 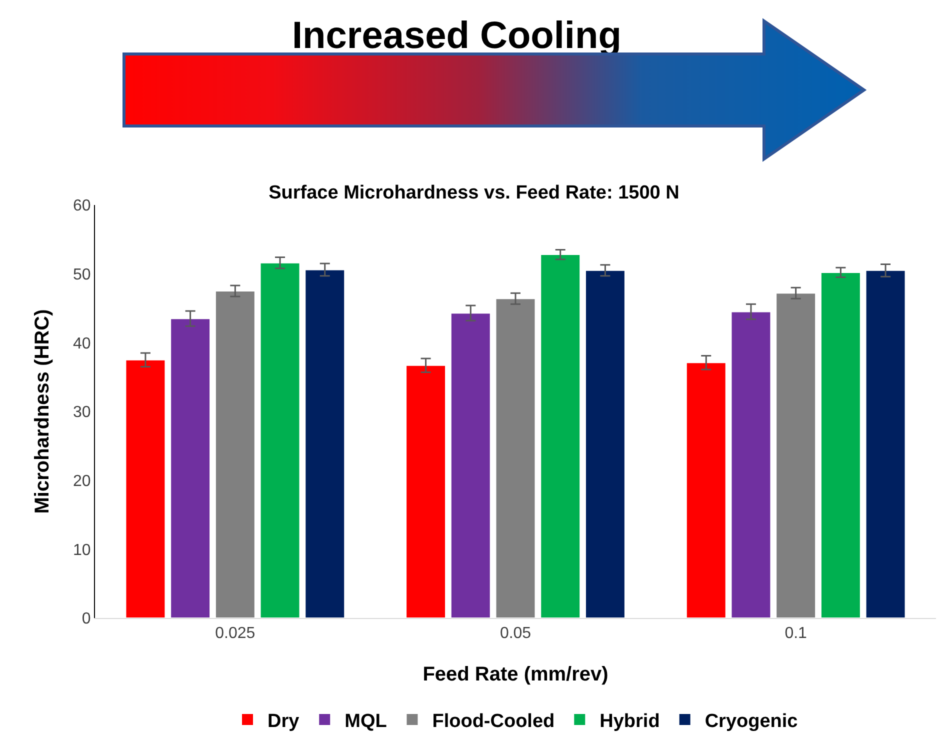 What do you see at coordinates (515, 675) in the screenshot?
I see `x-axis-title: Feed Rate (mm/rev)` at bounding box center [515, 675].